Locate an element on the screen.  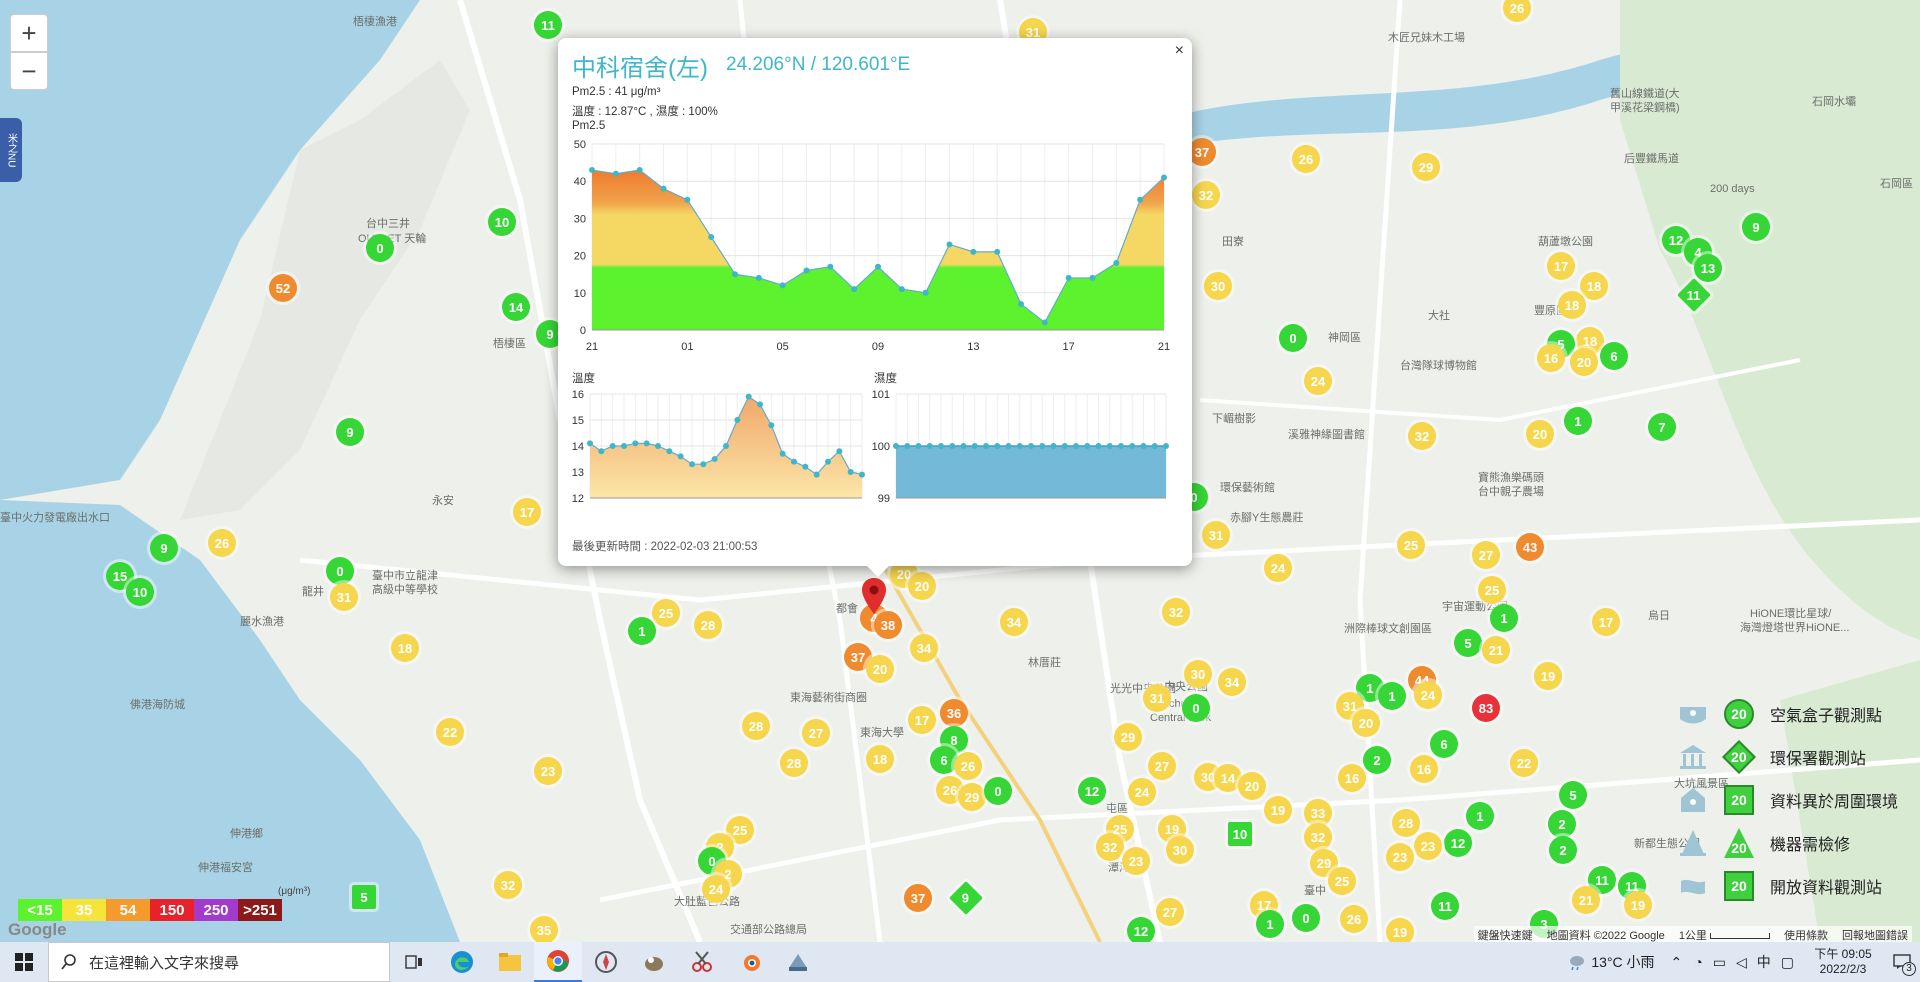
close-icon: × is located at coordinates (1179, 50).